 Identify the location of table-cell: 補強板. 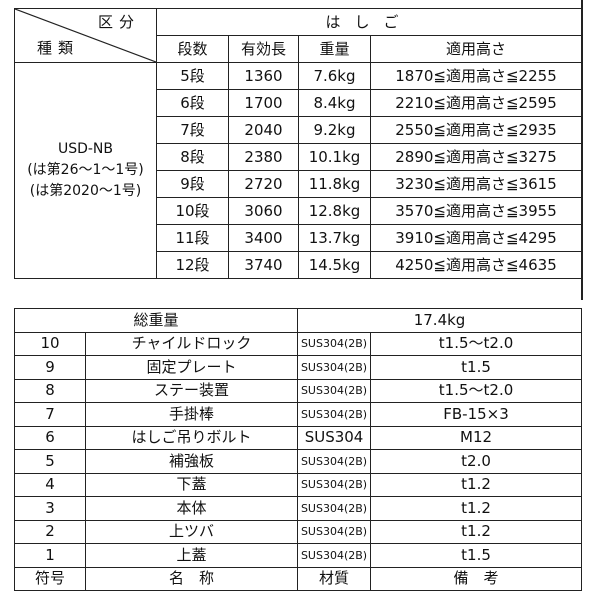
(191, 461).